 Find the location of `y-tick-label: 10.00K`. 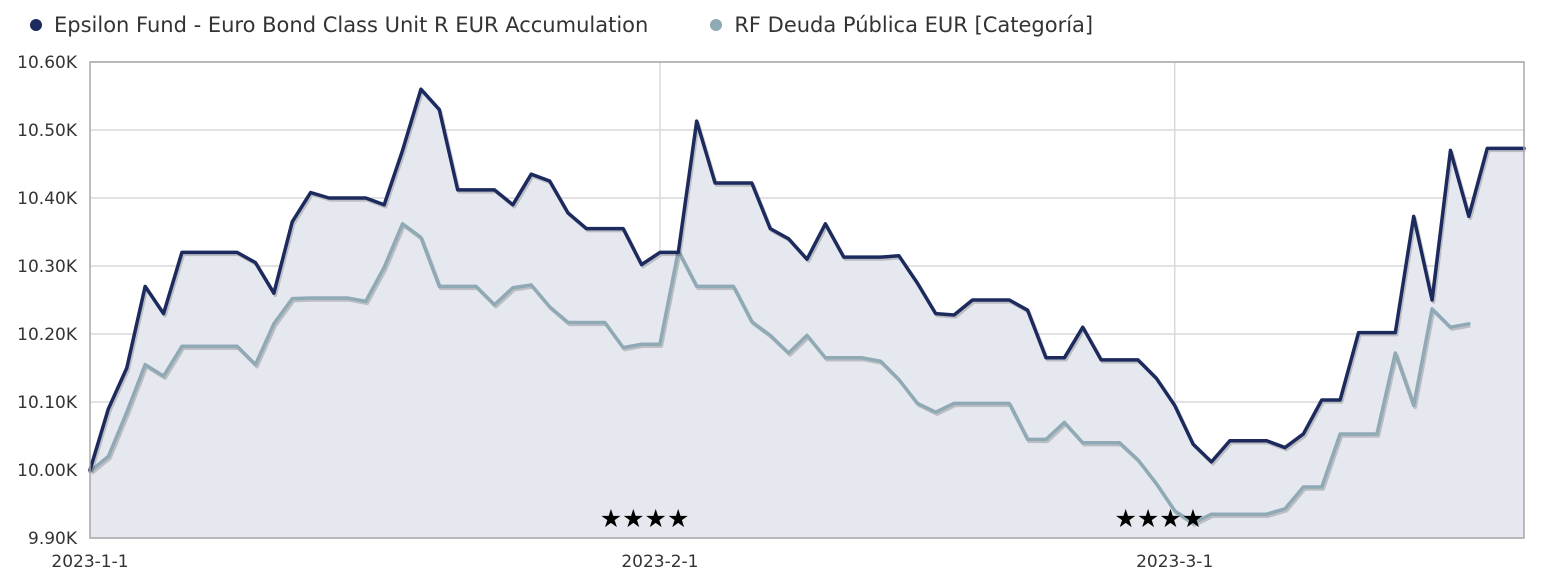

y-tick-label: 10.00K is located at coordinates (47, 471).